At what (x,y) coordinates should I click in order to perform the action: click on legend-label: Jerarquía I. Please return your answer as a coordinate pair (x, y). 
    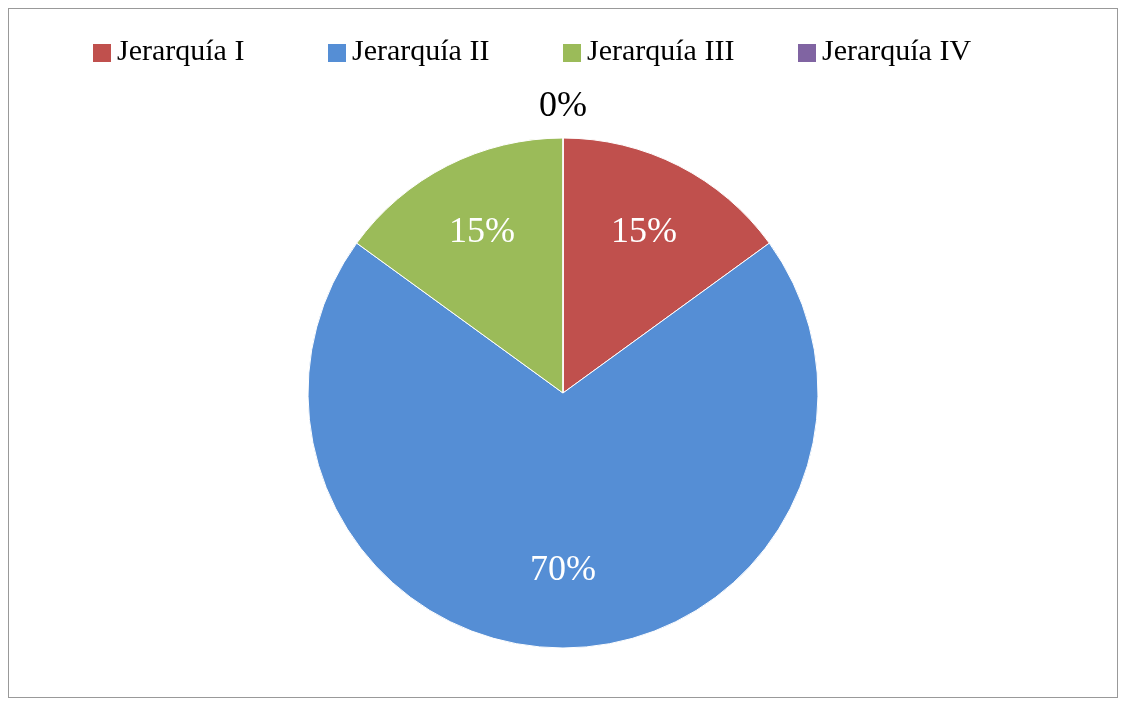
    Looking at the image, I should click on (181, 49).